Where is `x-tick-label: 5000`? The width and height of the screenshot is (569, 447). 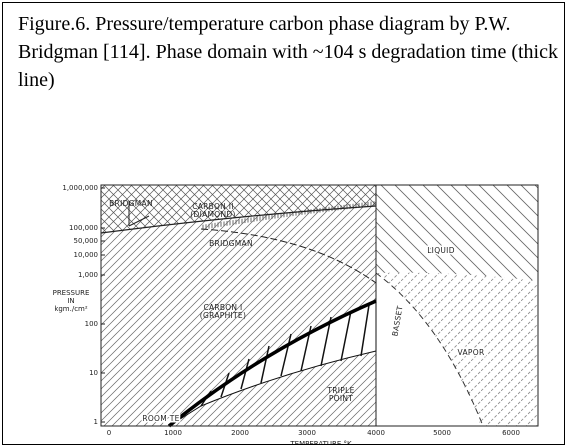
x-tick-label: 5000 is located at coordinates (442, 433).